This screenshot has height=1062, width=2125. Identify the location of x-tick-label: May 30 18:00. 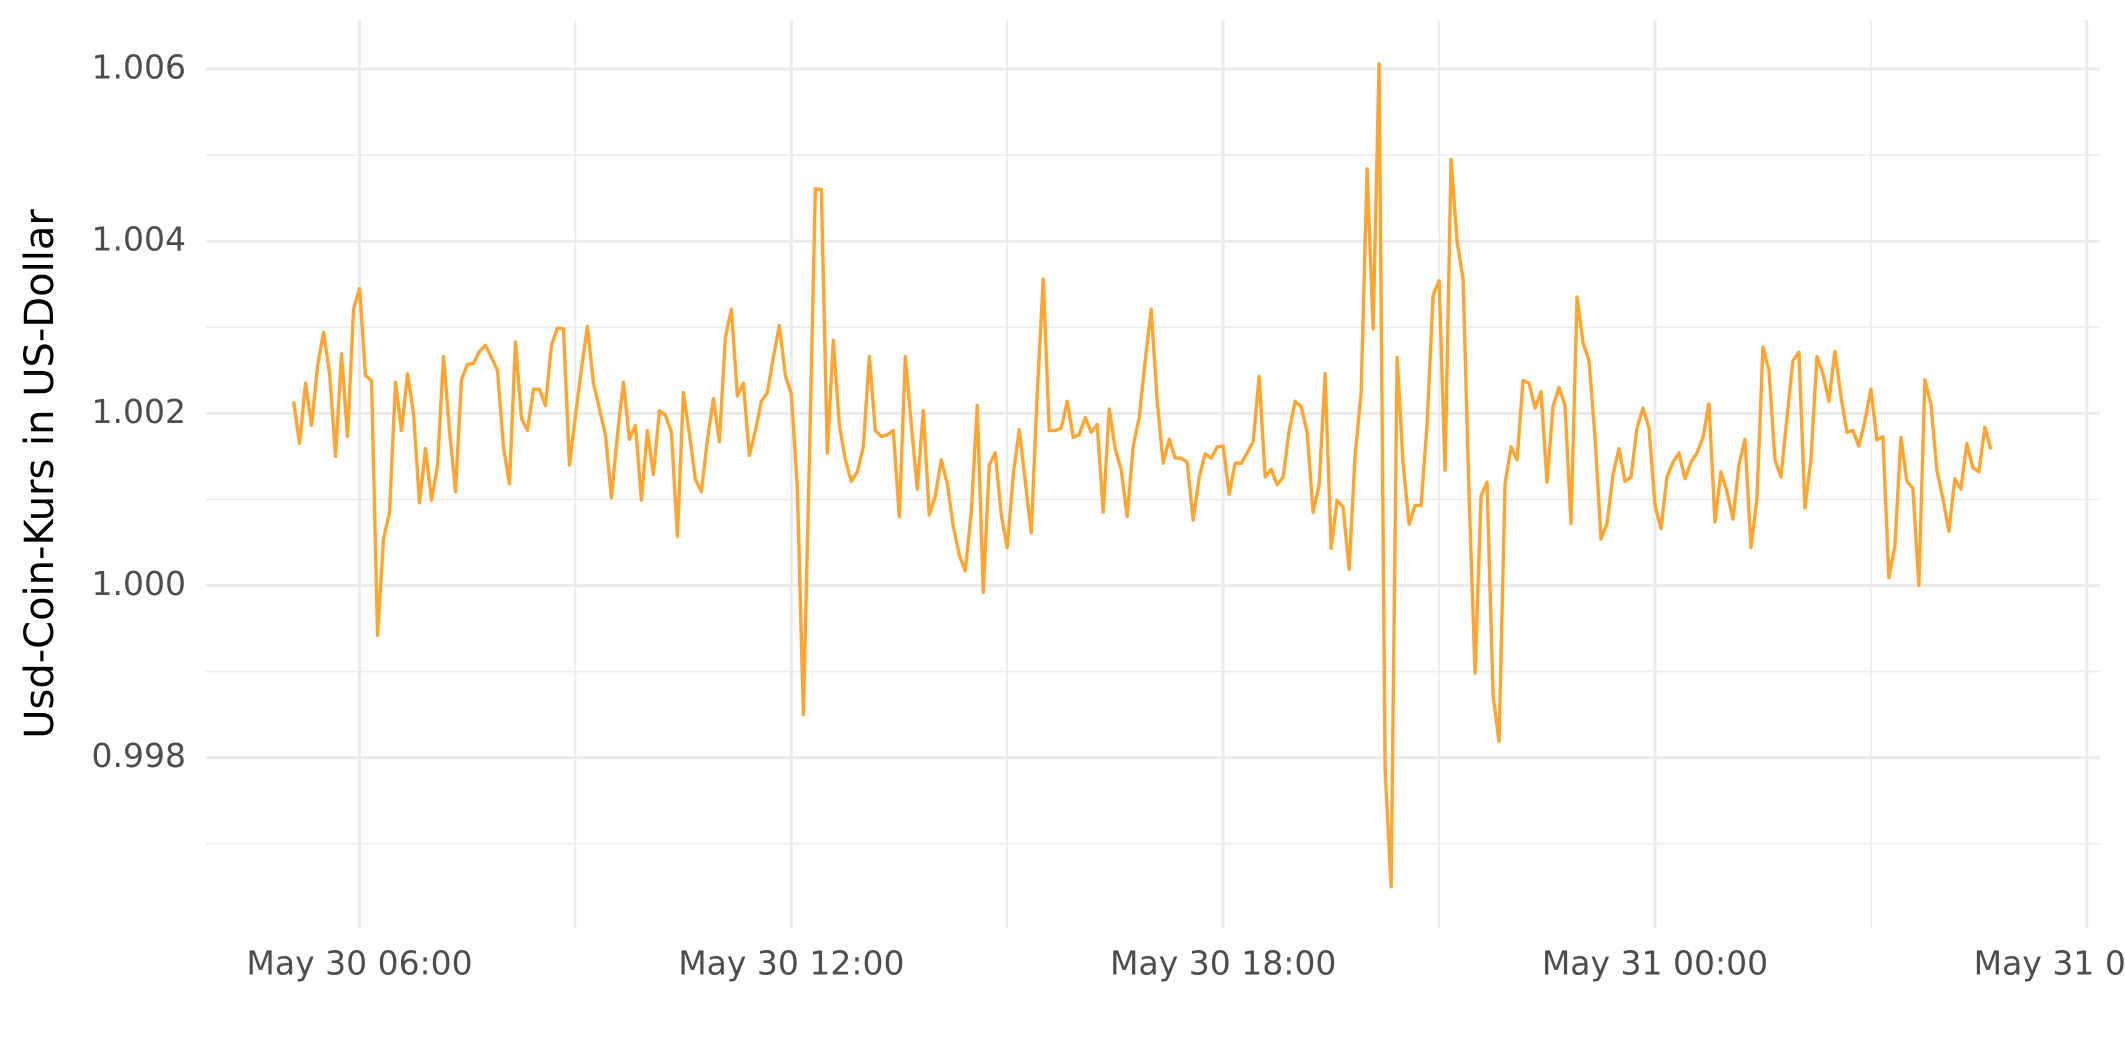
(1223, 963).